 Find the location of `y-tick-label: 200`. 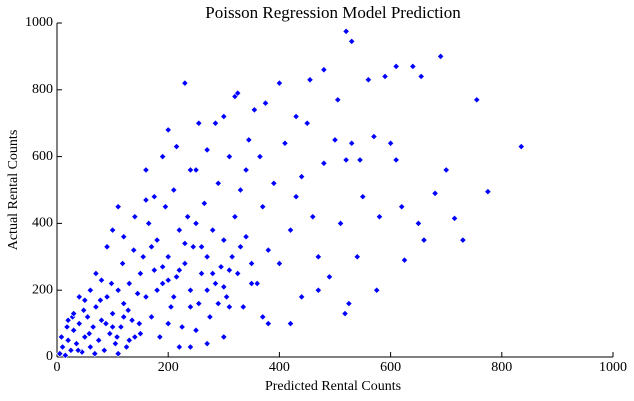

y-tick-label: 200 is located at coordinates (42, 289).